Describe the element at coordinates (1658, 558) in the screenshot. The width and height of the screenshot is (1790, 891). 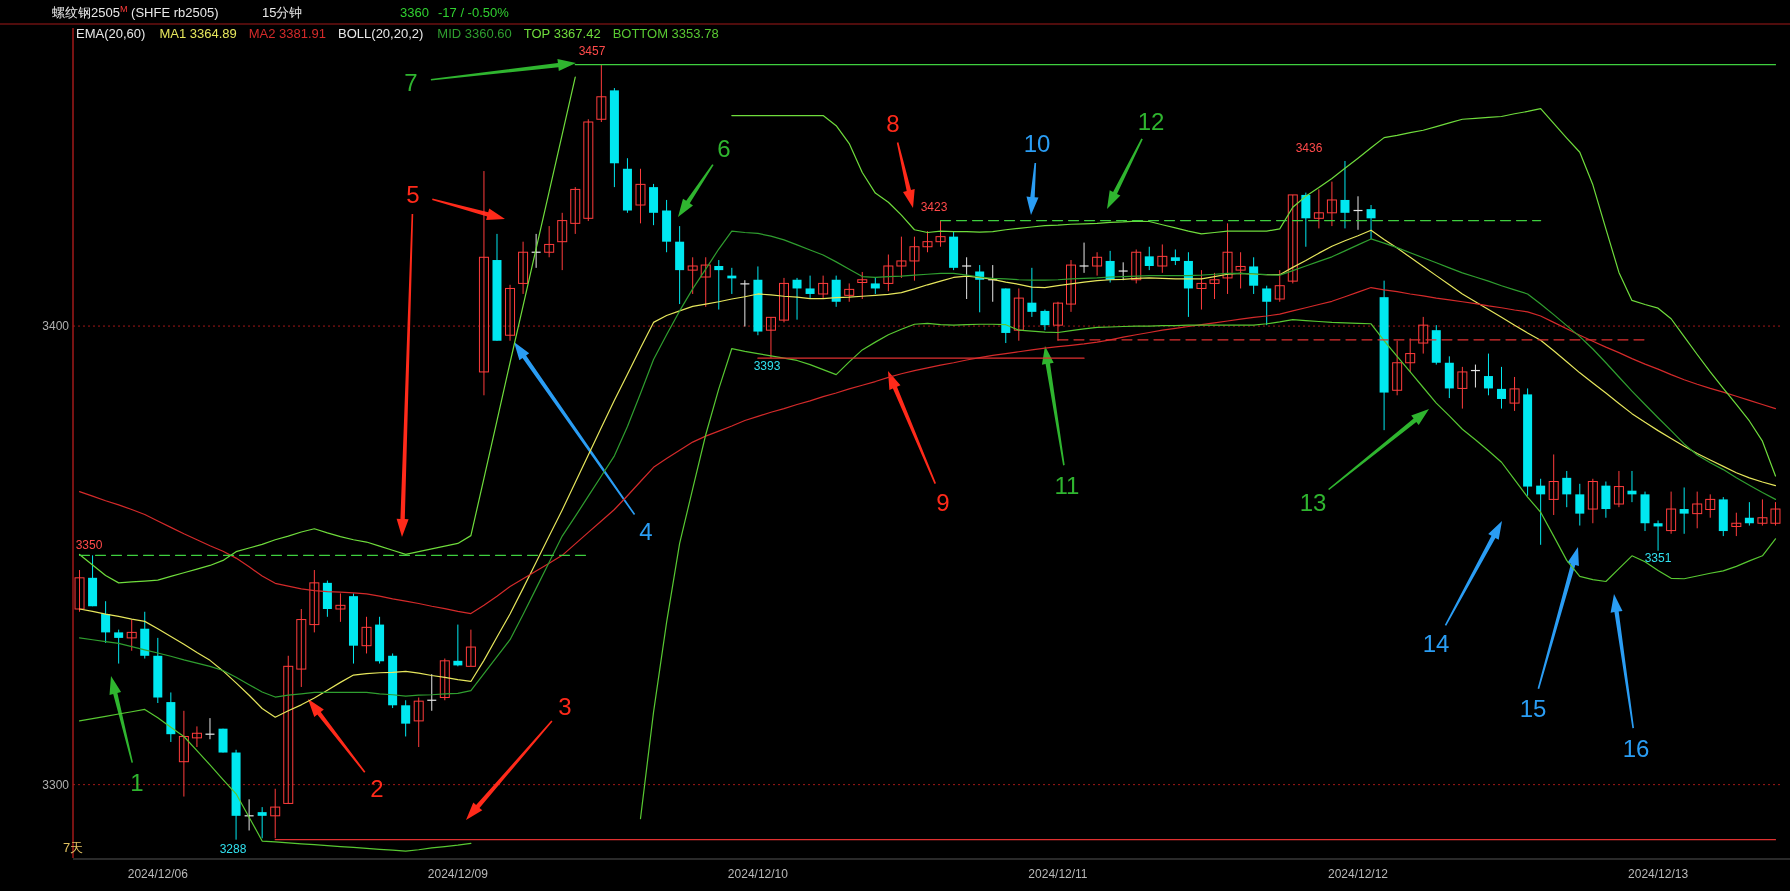
I see `annotation: 3351` at that location.